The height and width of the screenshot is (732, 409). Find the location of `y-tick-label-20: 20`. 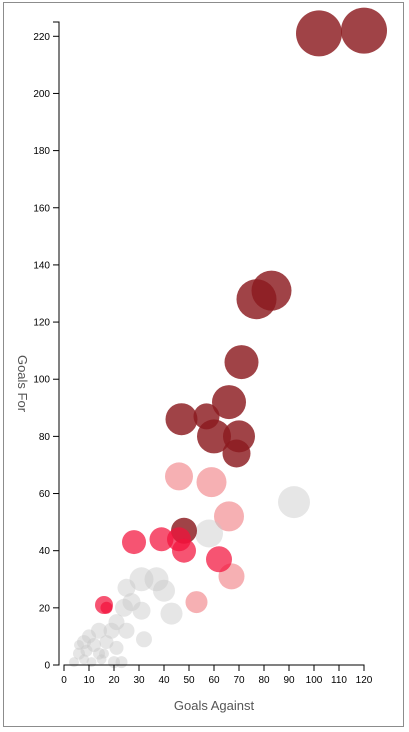

y-tick-label-20: 20 is located at coordinates (45, 608).